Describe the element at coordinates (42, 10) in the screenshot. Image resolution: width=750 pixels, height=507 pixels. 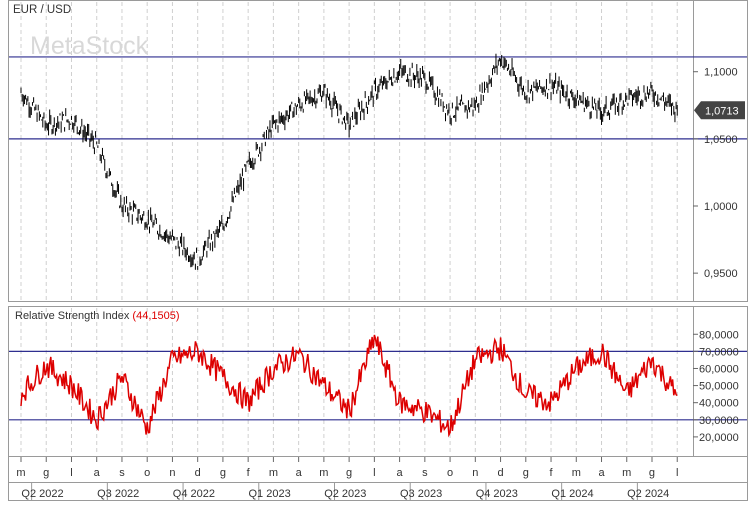
I see `price-chart-title: EUR / USD` at that location.